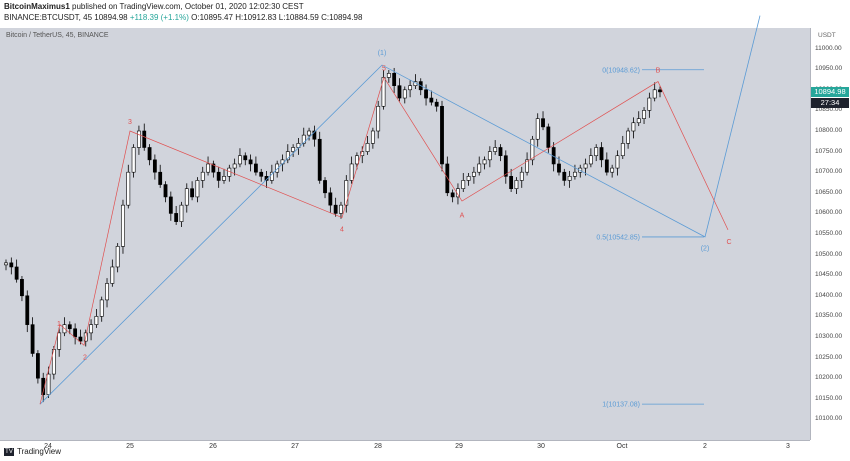  I want to click on price-tick-label: 10100.00, so click(829, 419).